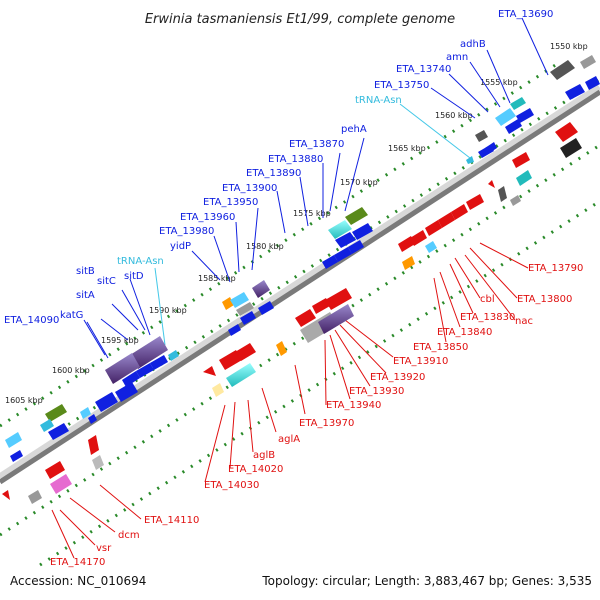 The width and height of the screenshot is (600, 600). I want to click on gene-label: aglA, so click(289, 439).